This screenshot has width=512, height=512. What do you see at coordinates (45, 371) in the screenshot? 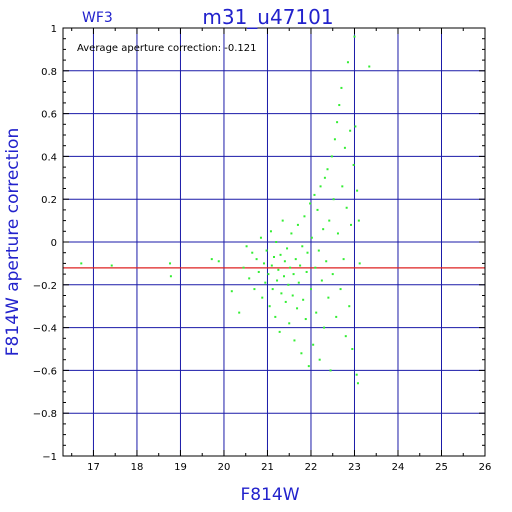
I see `y-tick-label: −0.6` at bounding box center [45, 371].